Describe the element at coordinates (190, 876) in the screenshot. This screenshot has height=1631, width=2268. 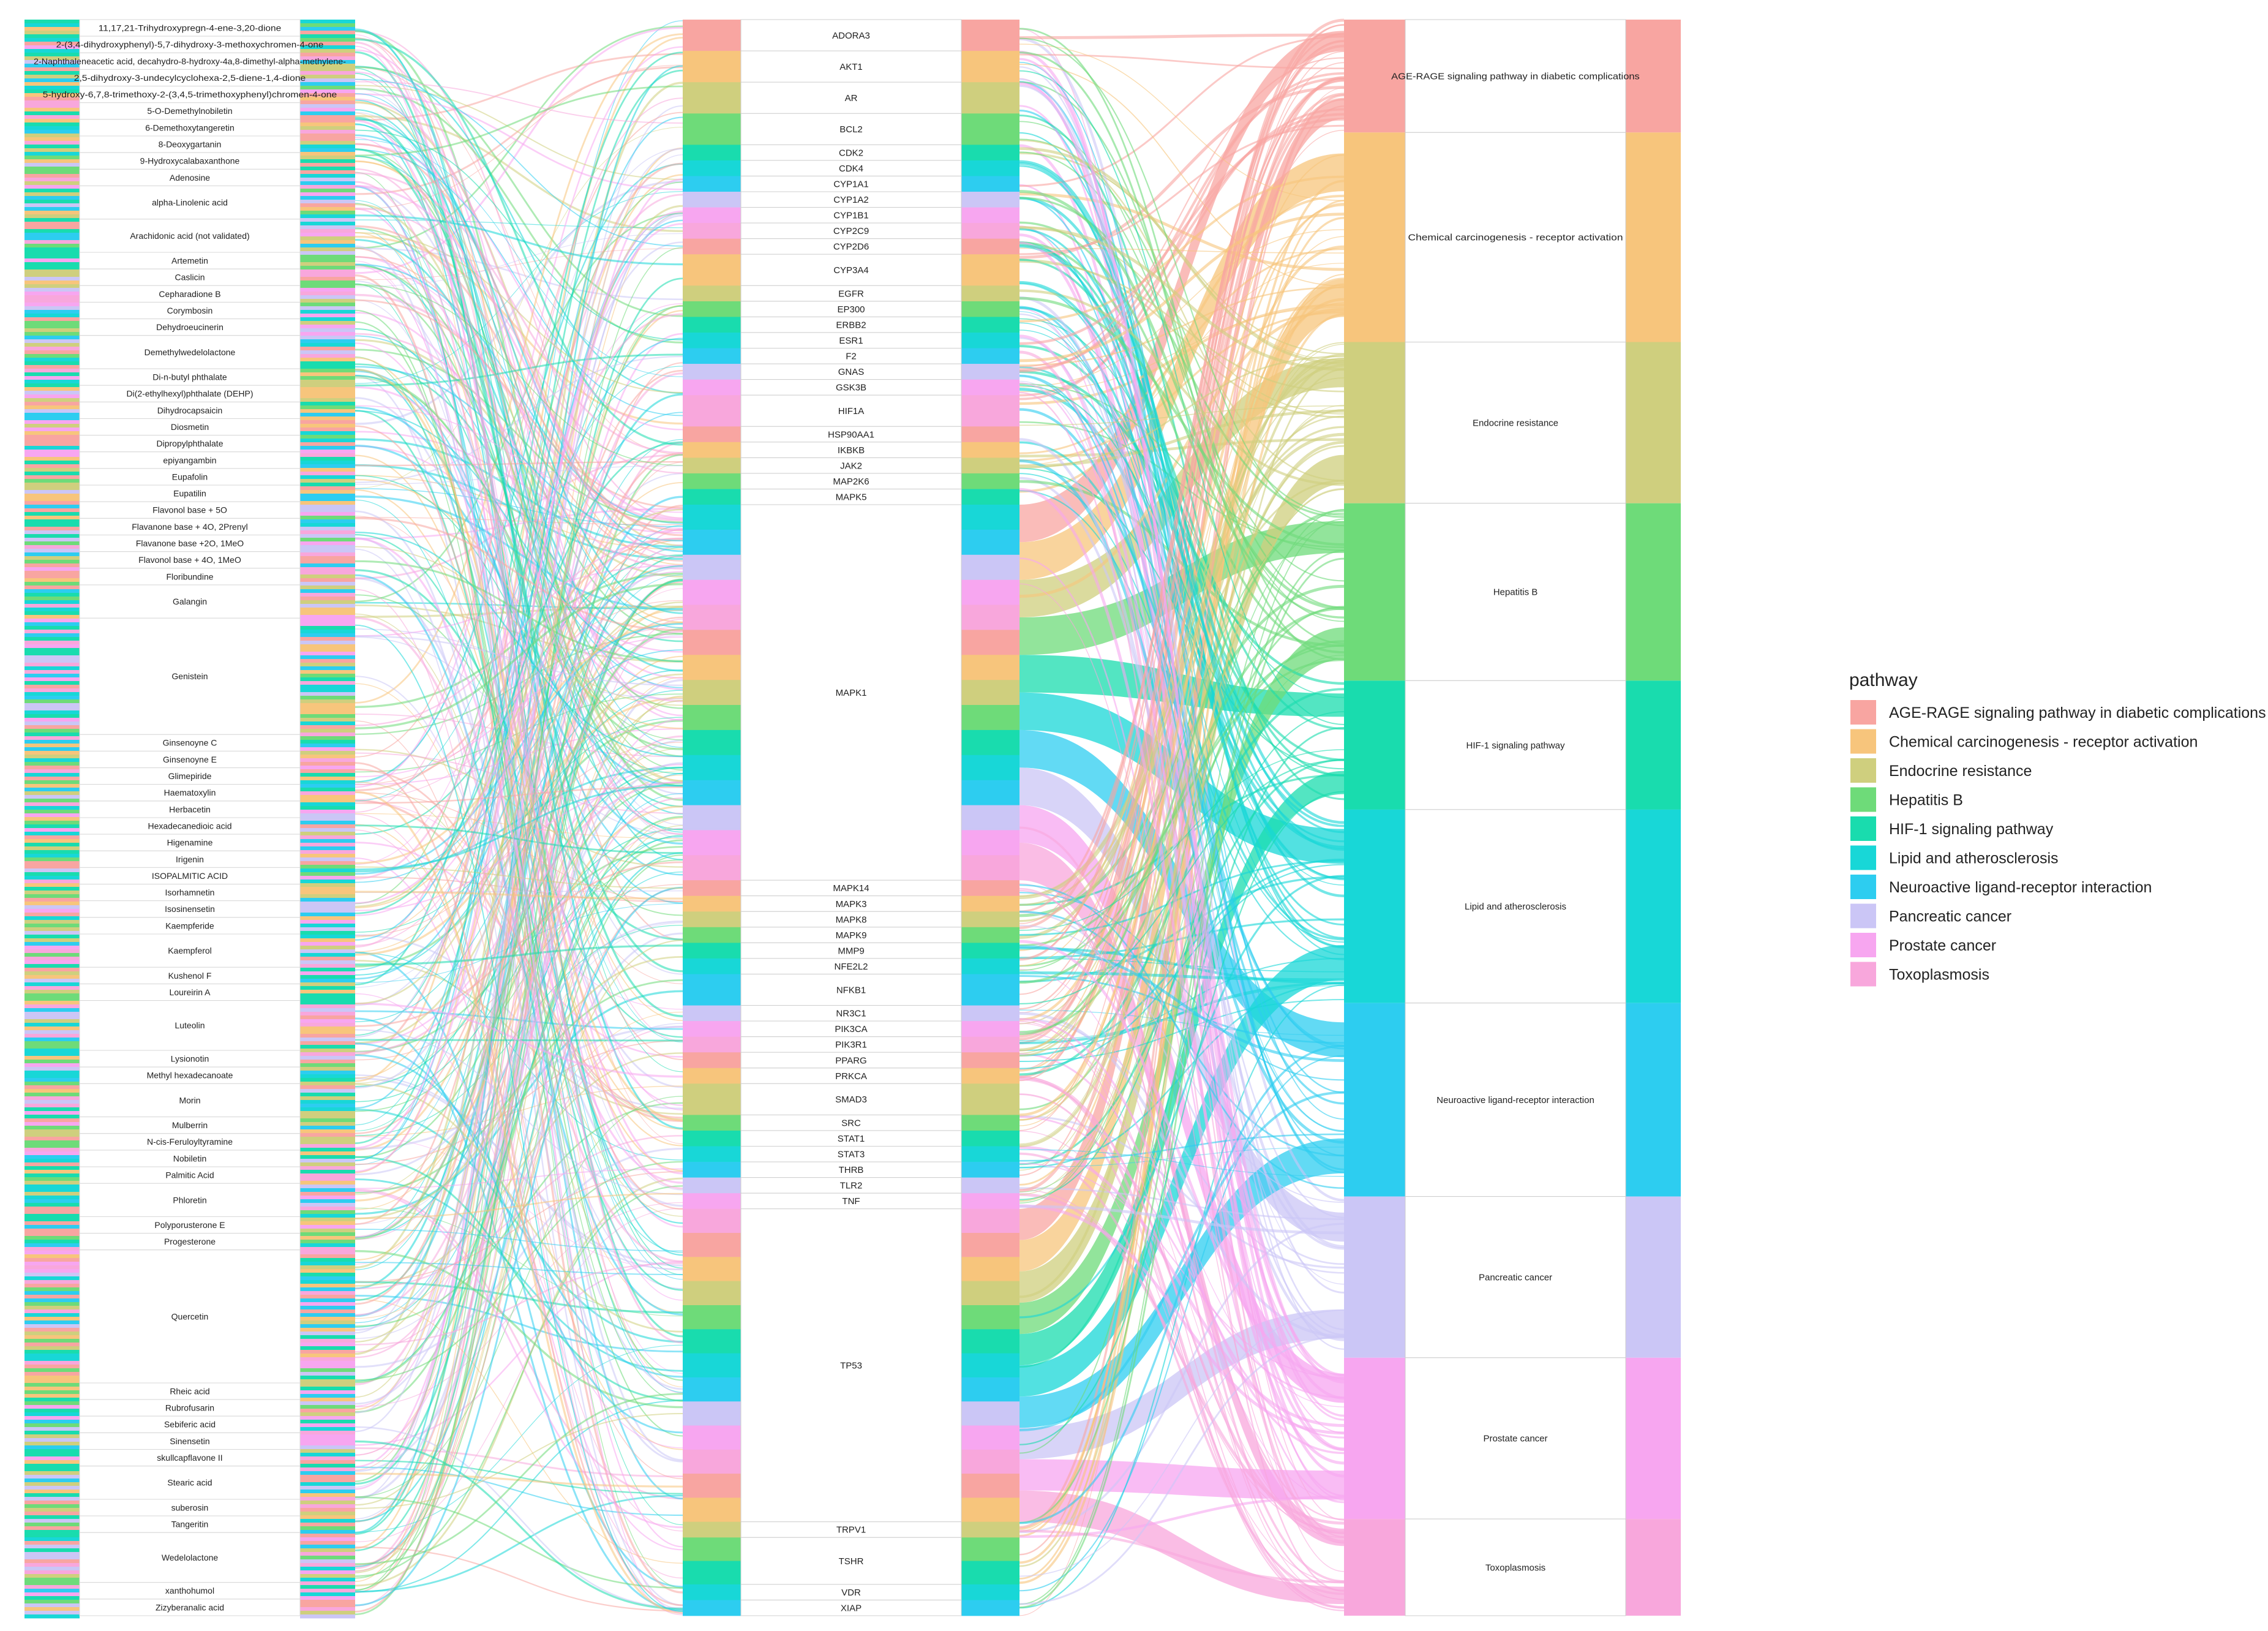
I see `compound-label: ISOPALMITIC ACID` at that location.